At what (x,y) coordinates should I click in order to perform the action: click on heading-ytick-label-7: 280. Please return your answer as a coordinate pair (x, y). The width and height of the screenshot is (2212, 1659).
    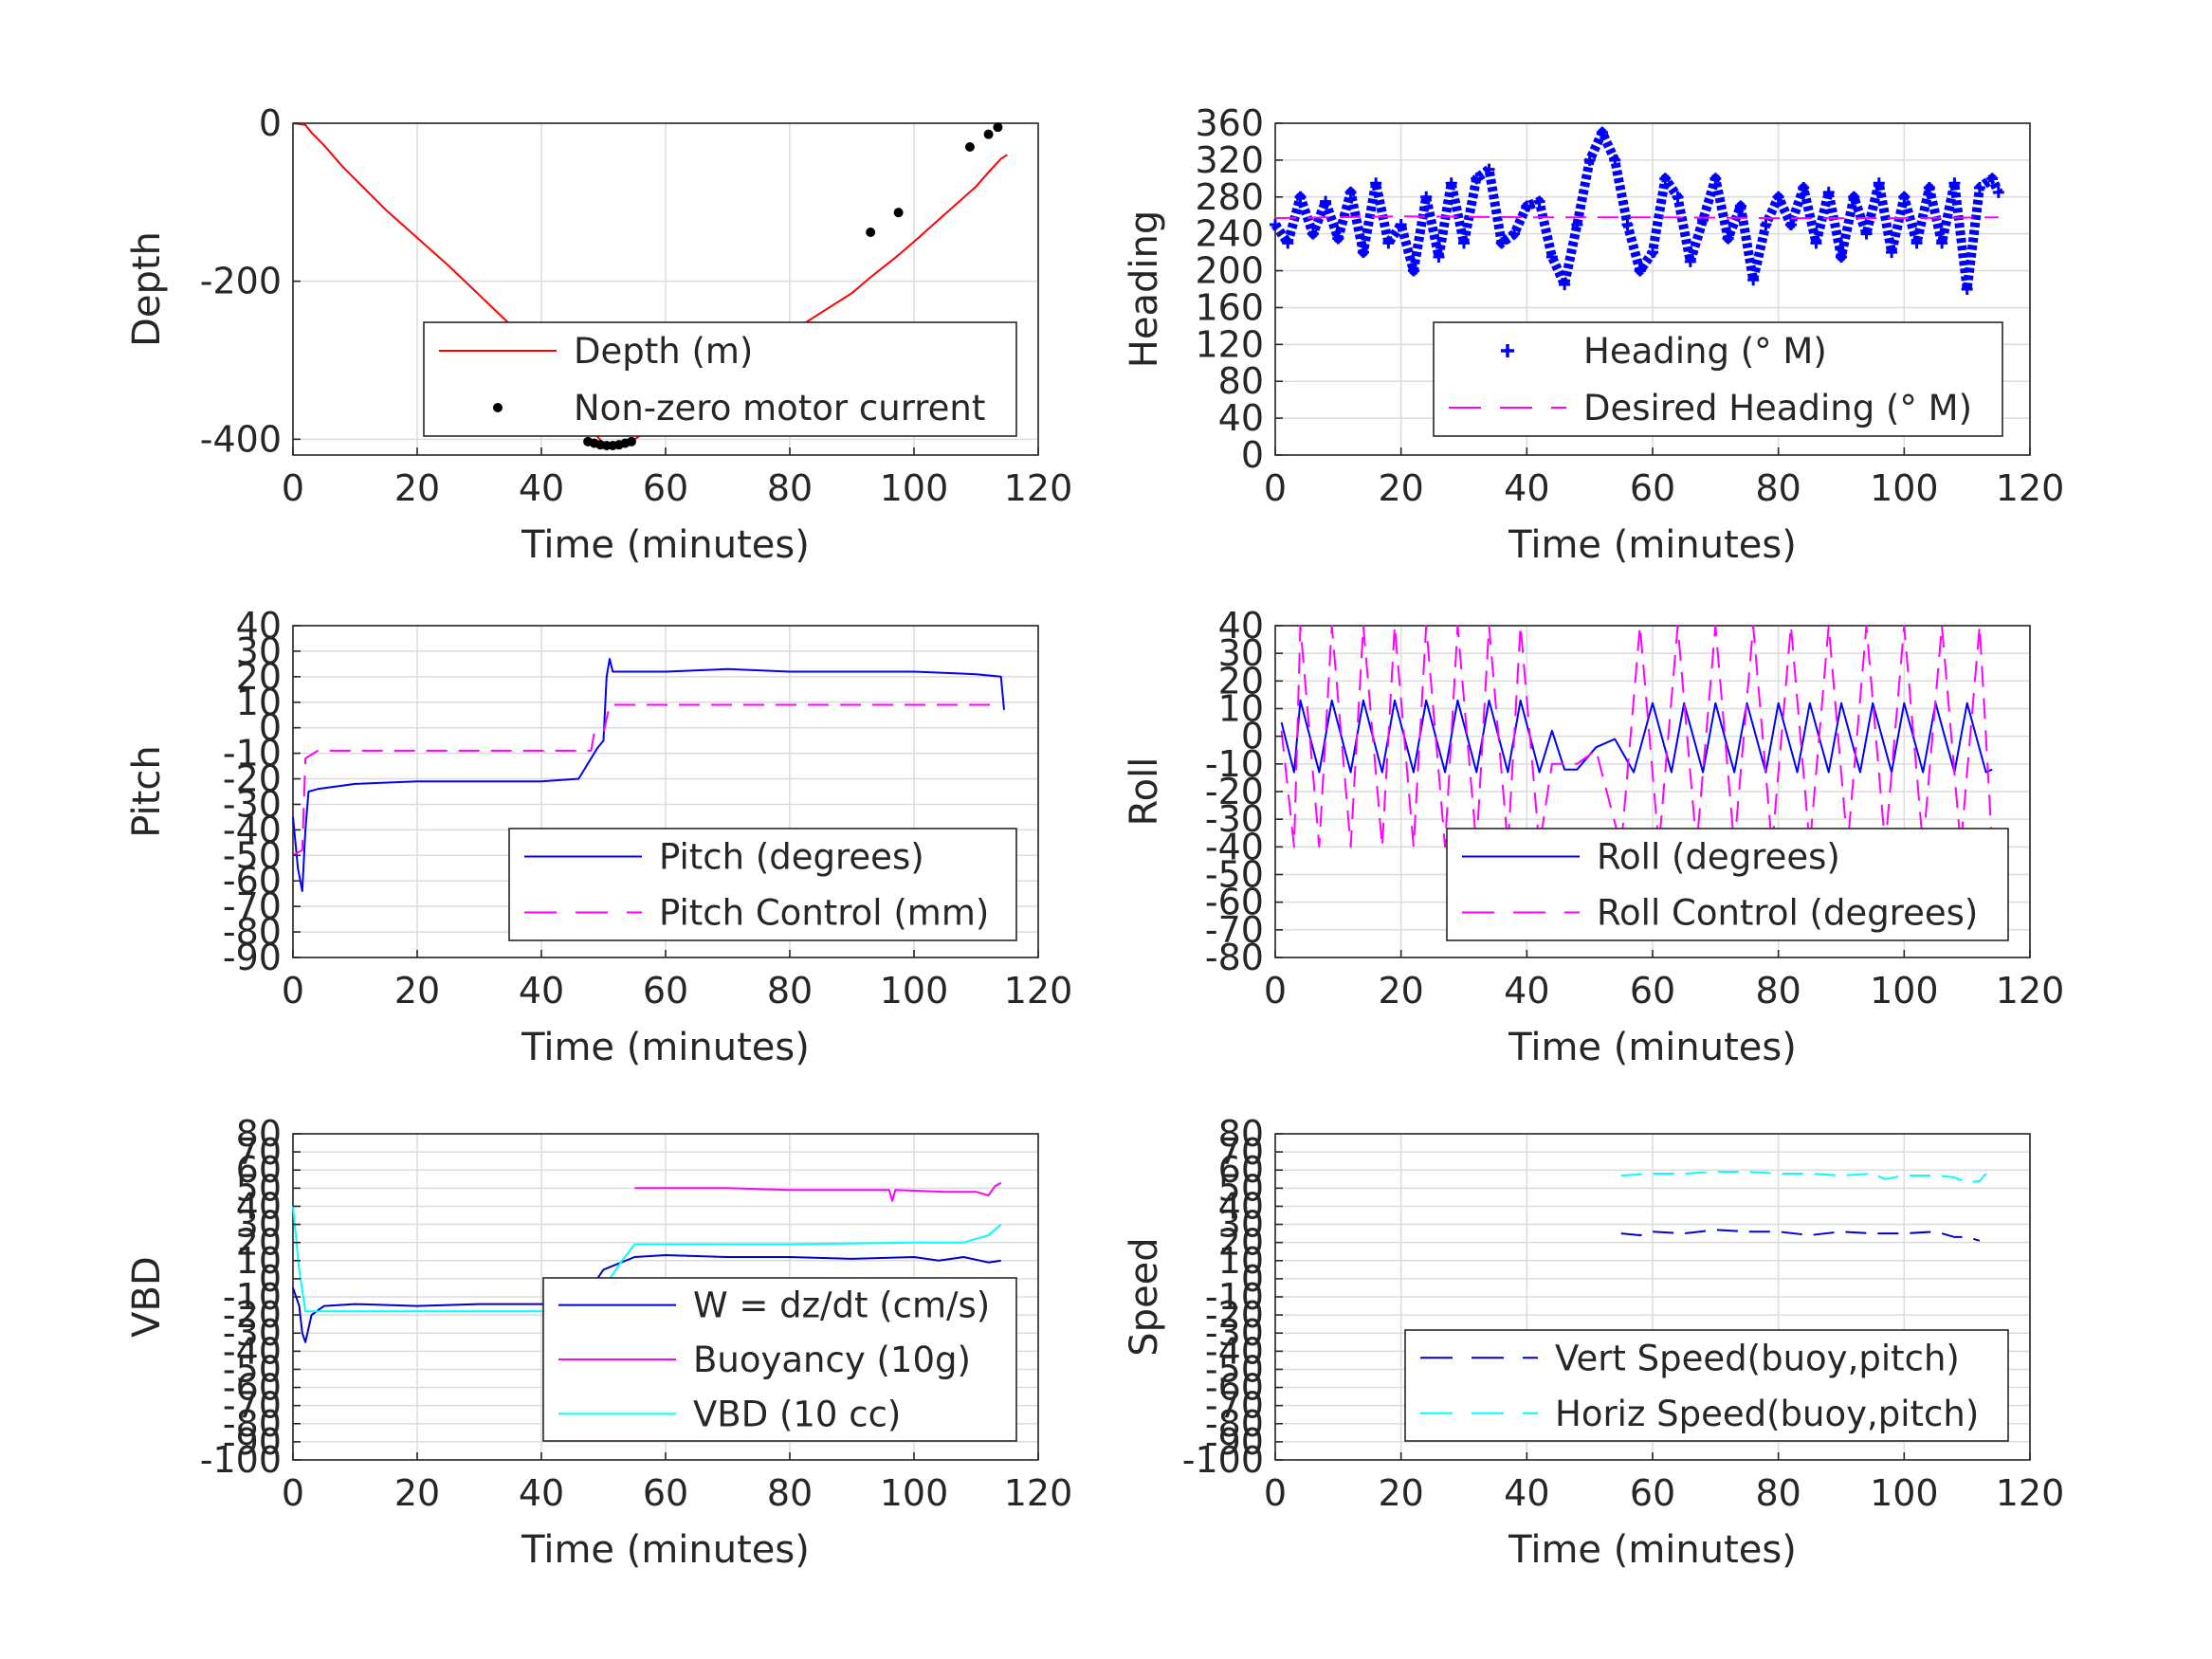
    Looking at the image, I should click on (1229, 197).